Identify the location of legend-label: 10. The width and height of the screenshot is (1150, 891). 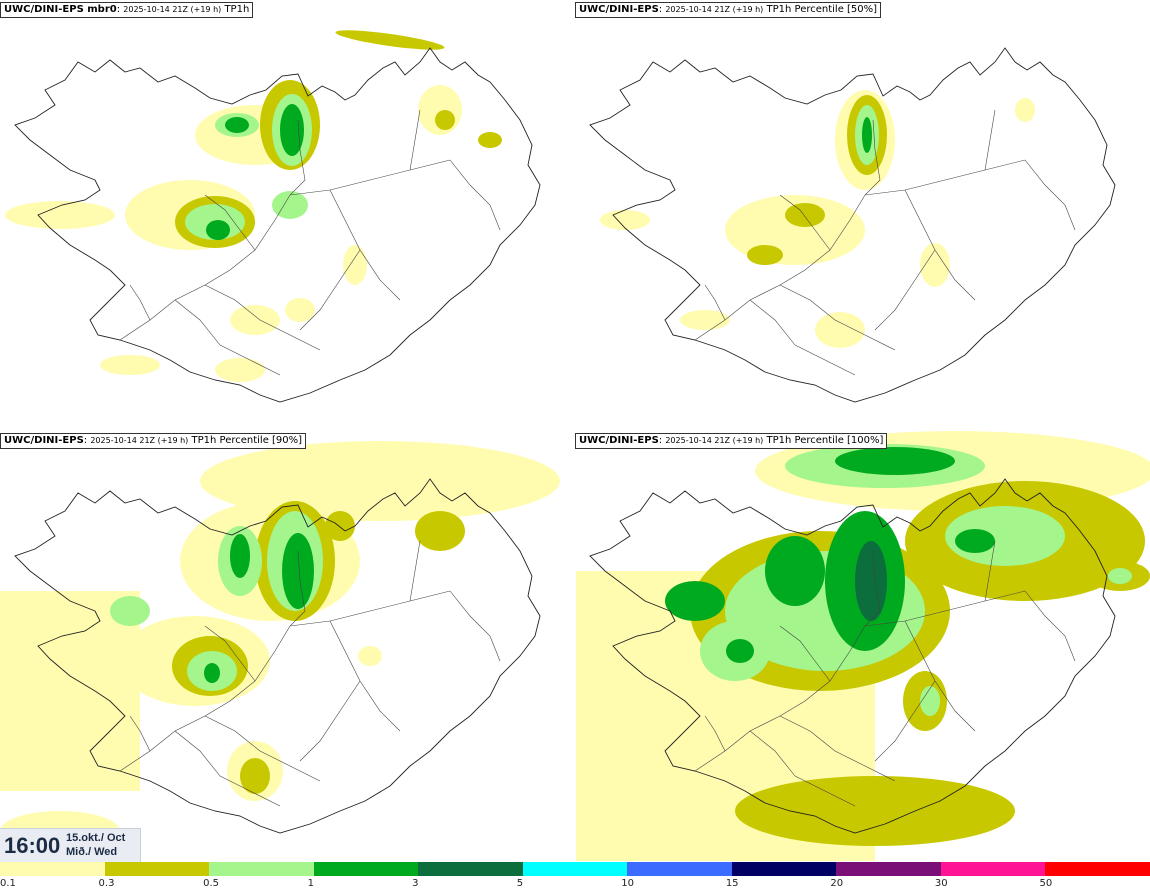
(627, 883).